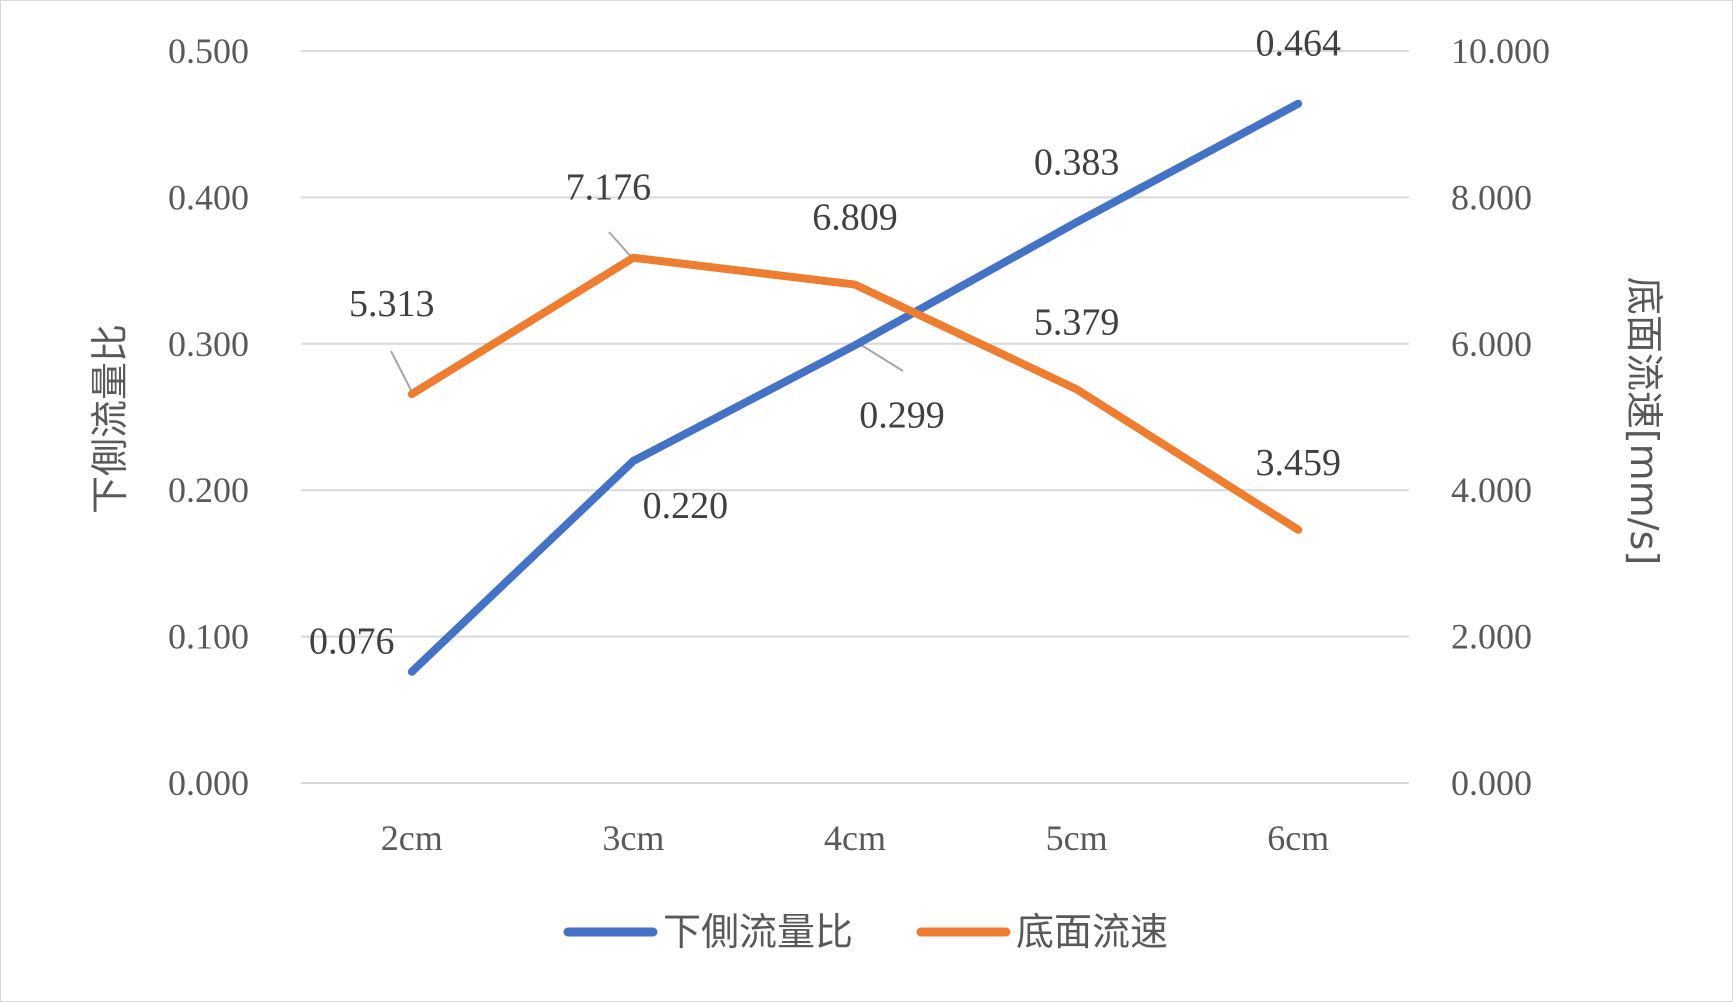 The height and width of the screenshot is (1003, 1733). Describe the element at coordinates (392, 304) in the screenshot. I see `data-label: 5.313` at that location.